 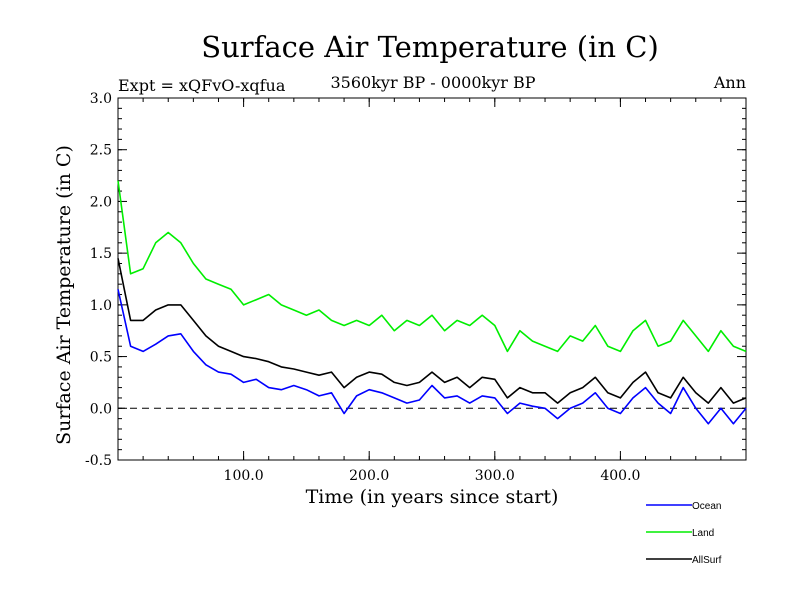 What do you see at coordinates (64, 295) in the screenshot?
I see `y-axis-label: Surface Air Temperature (in C)` at bounding box center [64, 295].